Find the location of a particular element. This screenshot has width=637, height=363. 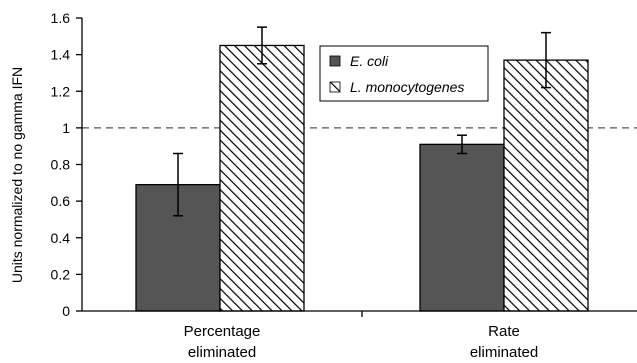

y-axis-title: Units normalized to no gamma IFN is located at coordinates (17, 175).